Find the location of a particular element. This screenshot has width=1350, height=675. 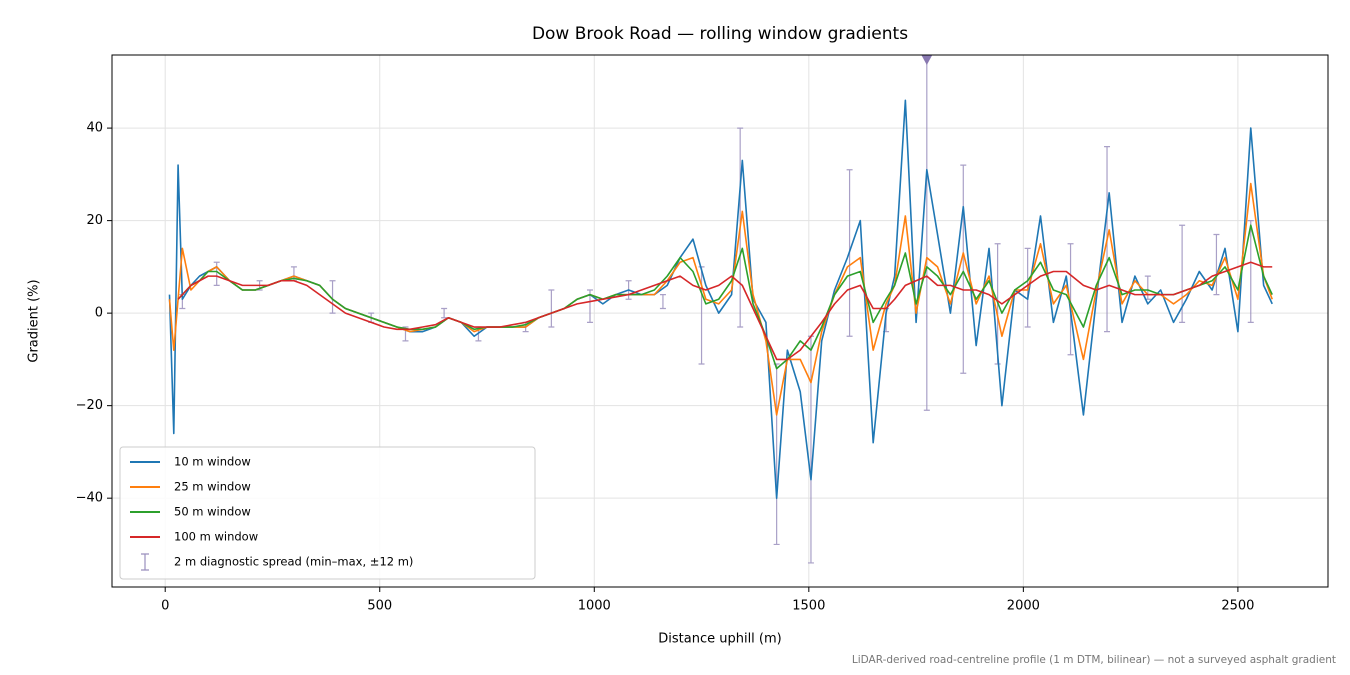

legend-box is located at coordinates (327, 513).